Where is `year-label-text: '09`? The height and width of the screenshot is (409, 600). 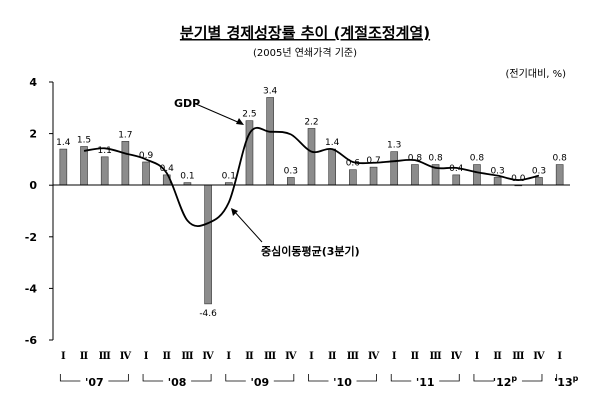 year-label-text: '09 is located at coordinates (259, 382).